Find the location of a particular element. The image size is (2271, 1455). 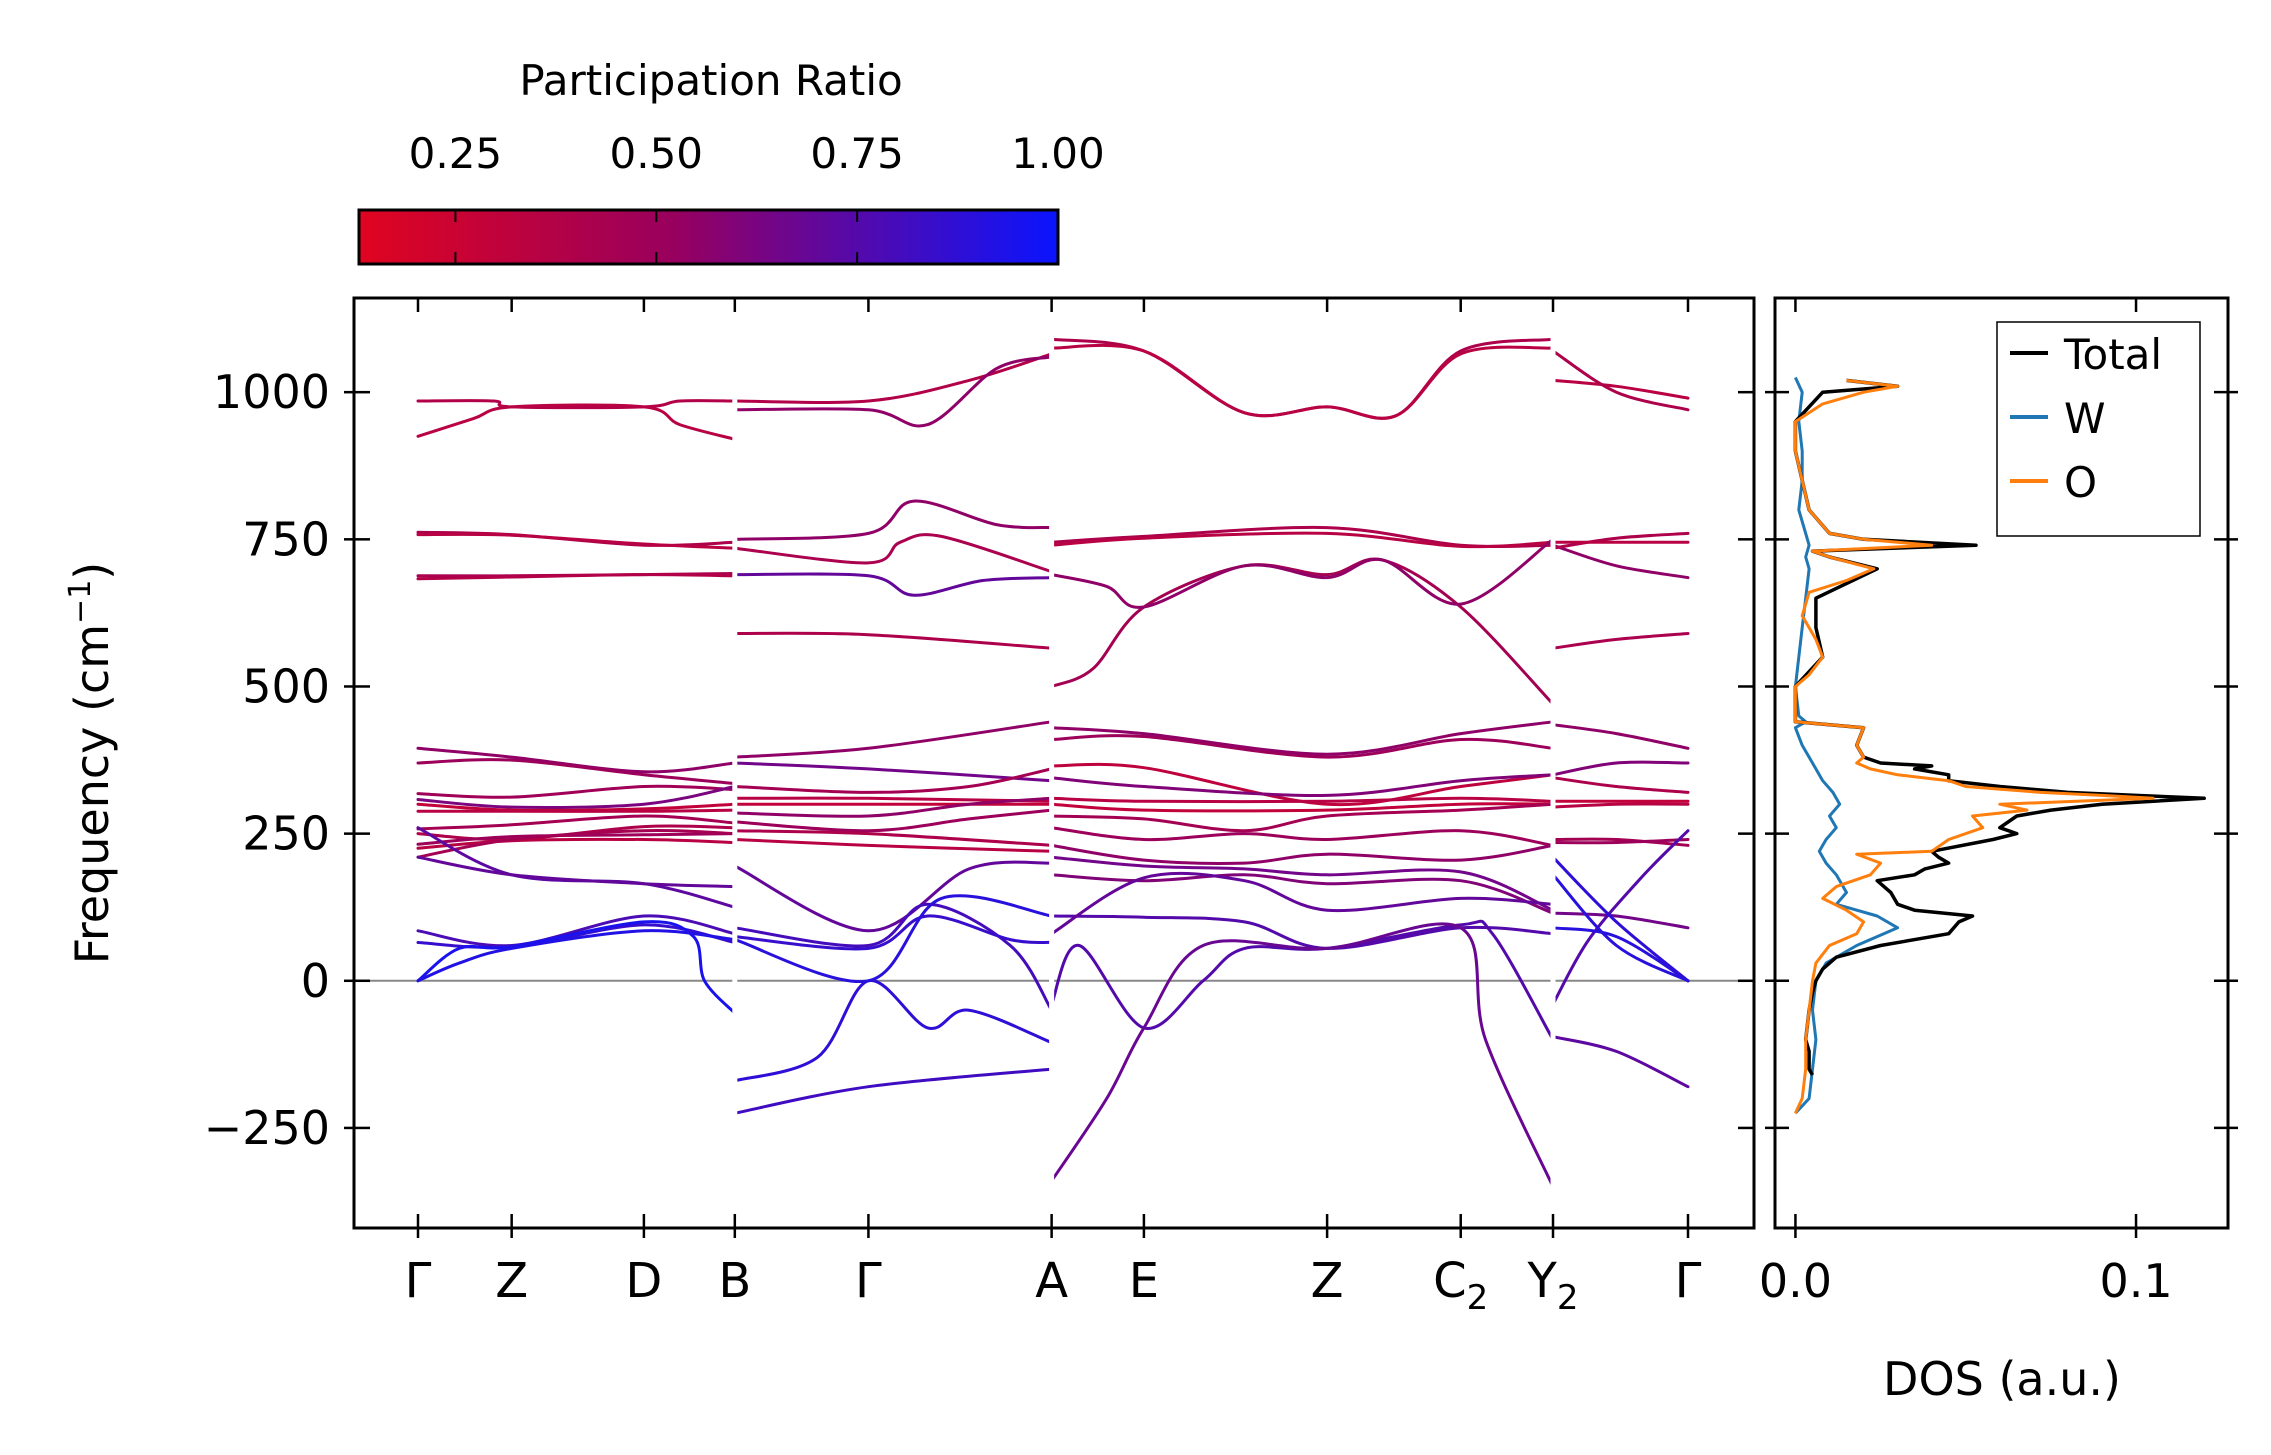

band-y-axis-label: Frequency (cm−1) is located at coordinates (91, 763).